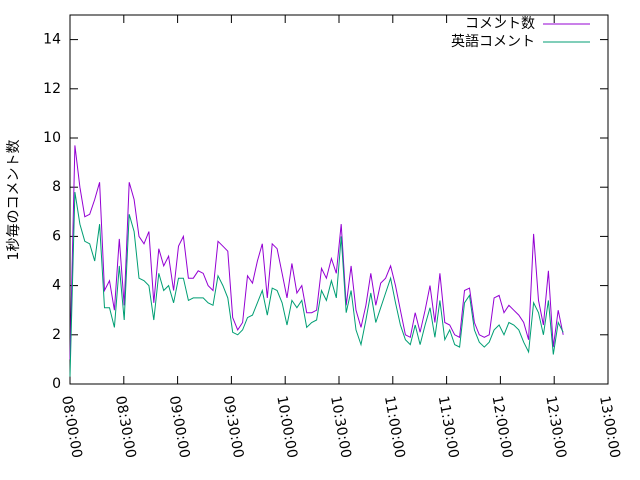 The width and height of the screenshot is (640, 480). Describe the element at coordinates (14, 200) in the screenshot. I see `y-axis-label: 1秒毎のコメント数` at that location.